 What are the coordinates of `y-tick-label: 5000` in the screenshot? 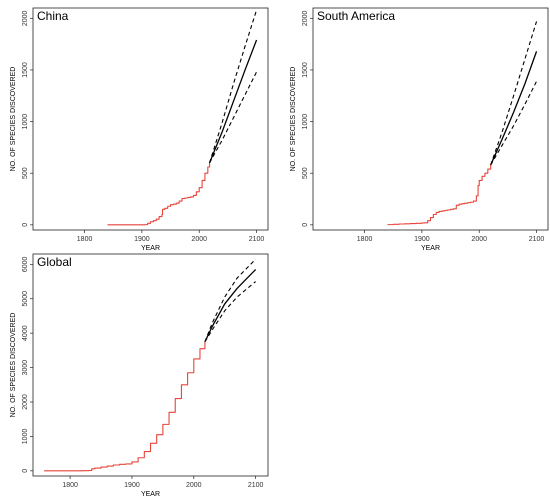 It's located at (25, 299).